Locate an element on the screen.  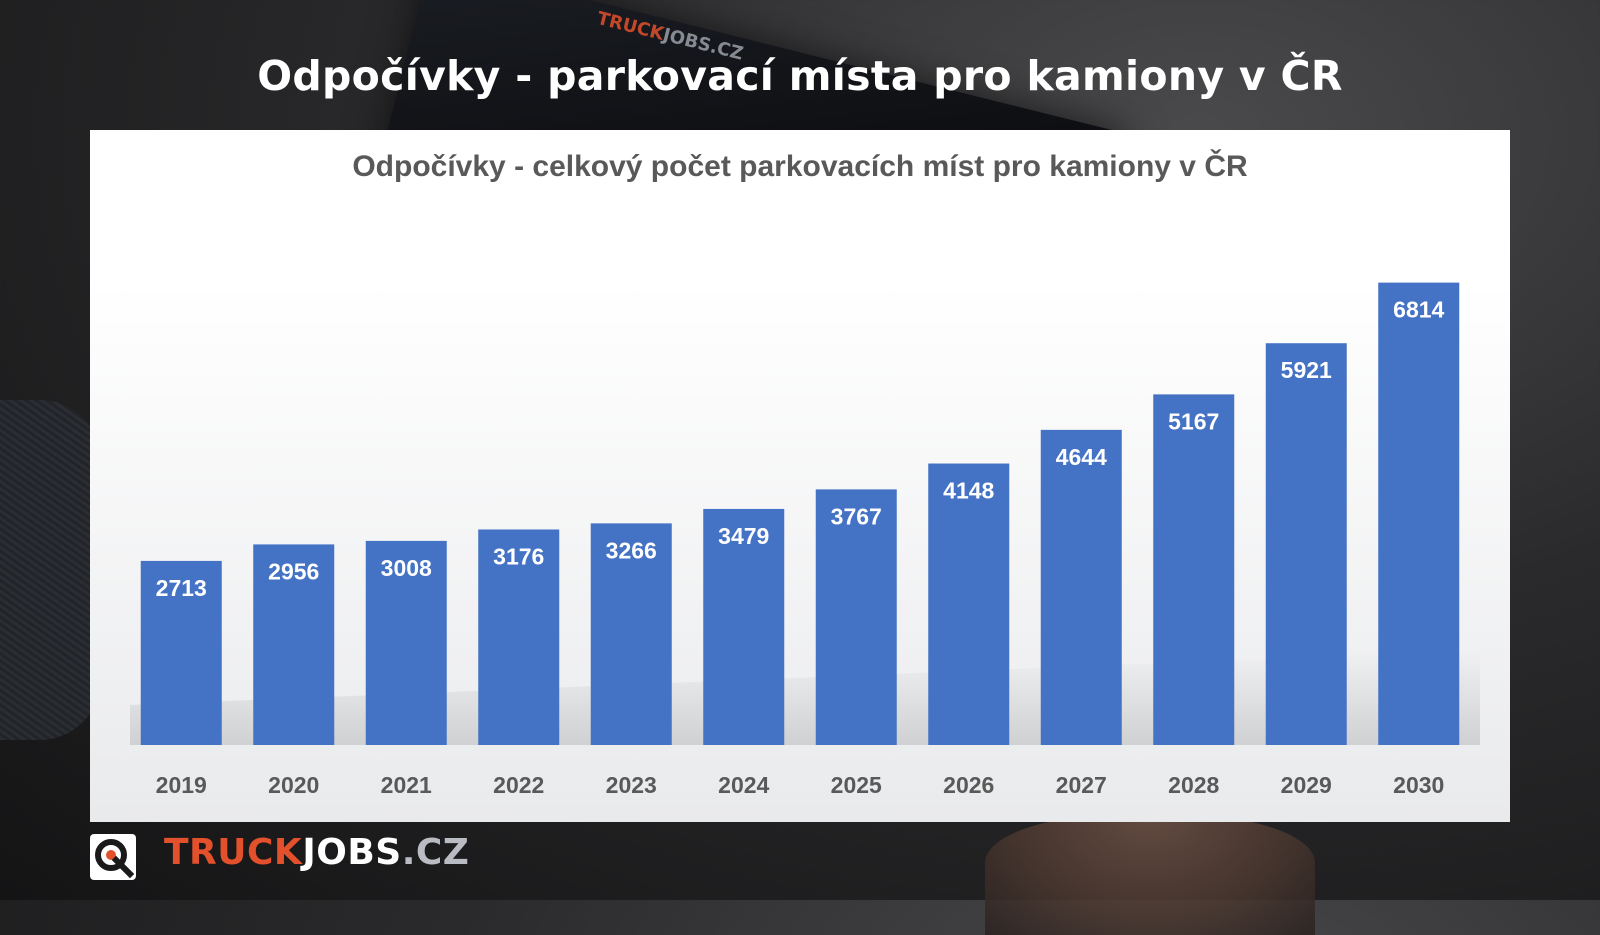
x-tick-label-2019: 2019 is located at coordinates (181, 785).